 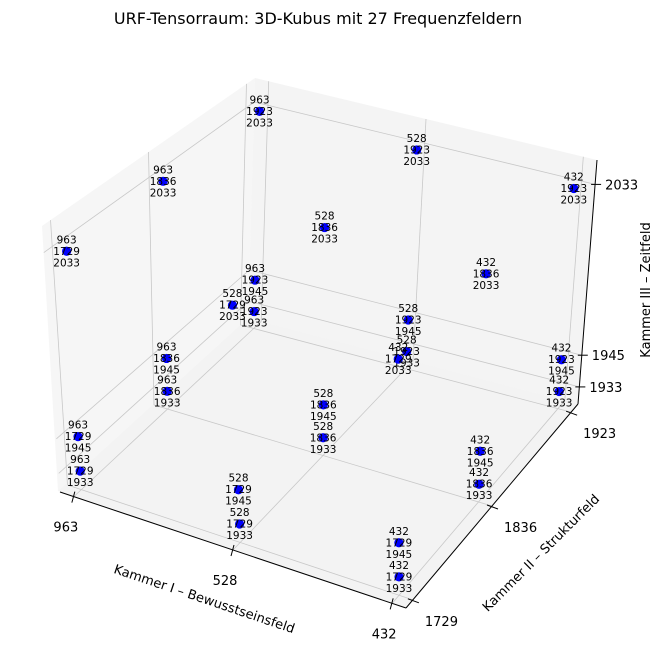 I want to click on point-label: 963 1923 2033, so click(x=259, y=111).